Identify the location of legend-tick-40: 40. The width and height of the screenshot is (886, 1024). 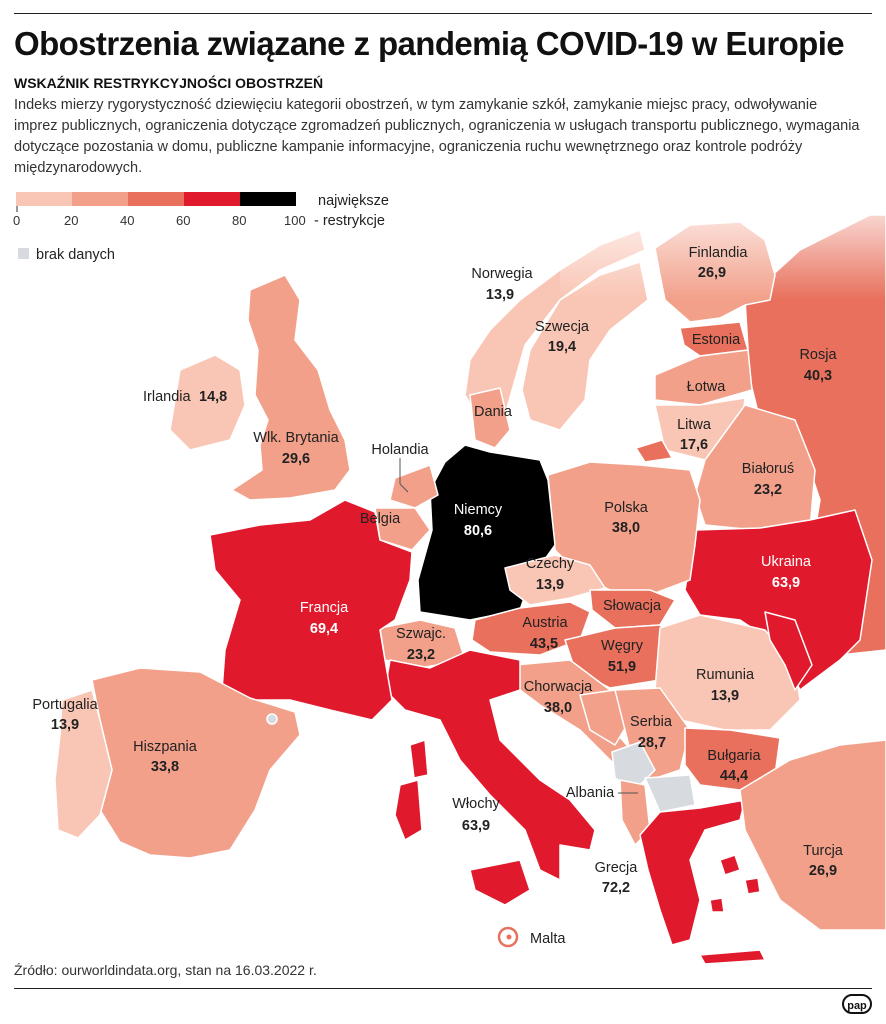
(127, 220).